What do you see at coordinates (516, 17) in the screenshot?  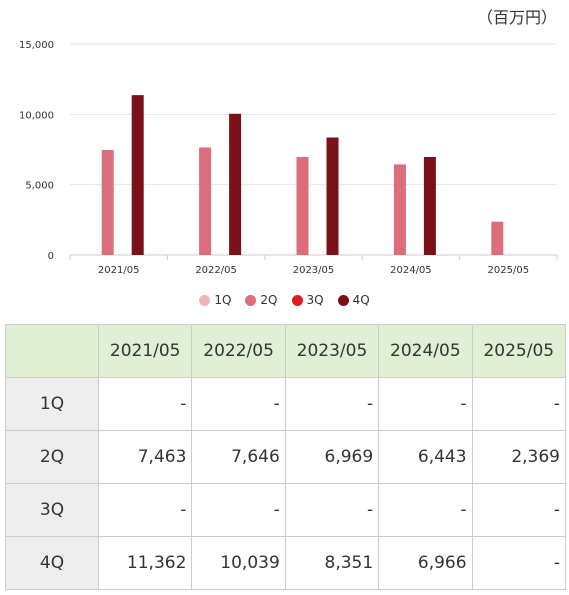 I see `unit-label: （百万円）` at bounding box center [516, 17].